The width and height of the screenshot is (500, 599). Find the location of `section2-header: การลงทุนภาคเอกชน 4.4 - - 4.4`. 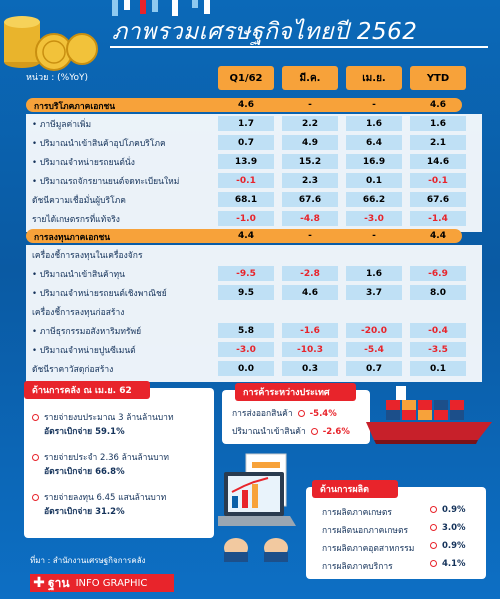

section2-header: การลงทุนภาคเอกชน 4.4 - - 4.4 is located at coordinates (244, 236).